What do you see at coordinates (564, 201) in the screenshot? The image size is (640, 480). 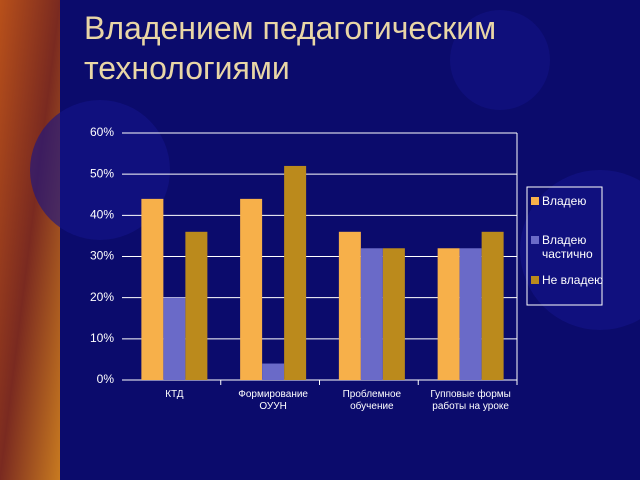 I see `legend-label: Владею` at bounding box center [564, 201].